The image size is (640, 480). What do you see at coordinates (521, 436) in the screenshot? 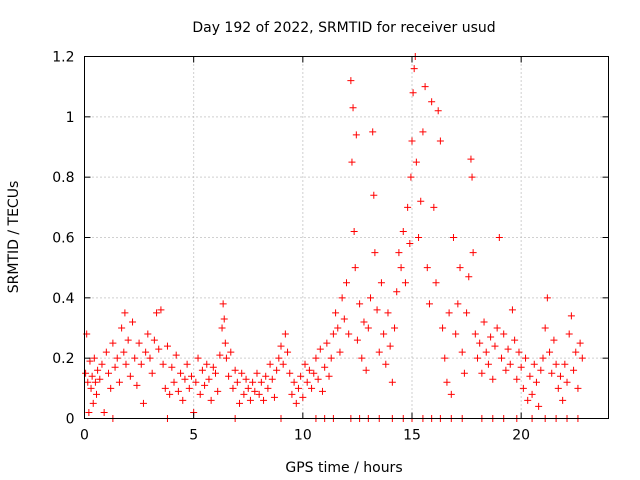
I see `x-tick-label: 20` at bounding box center [521, 436].